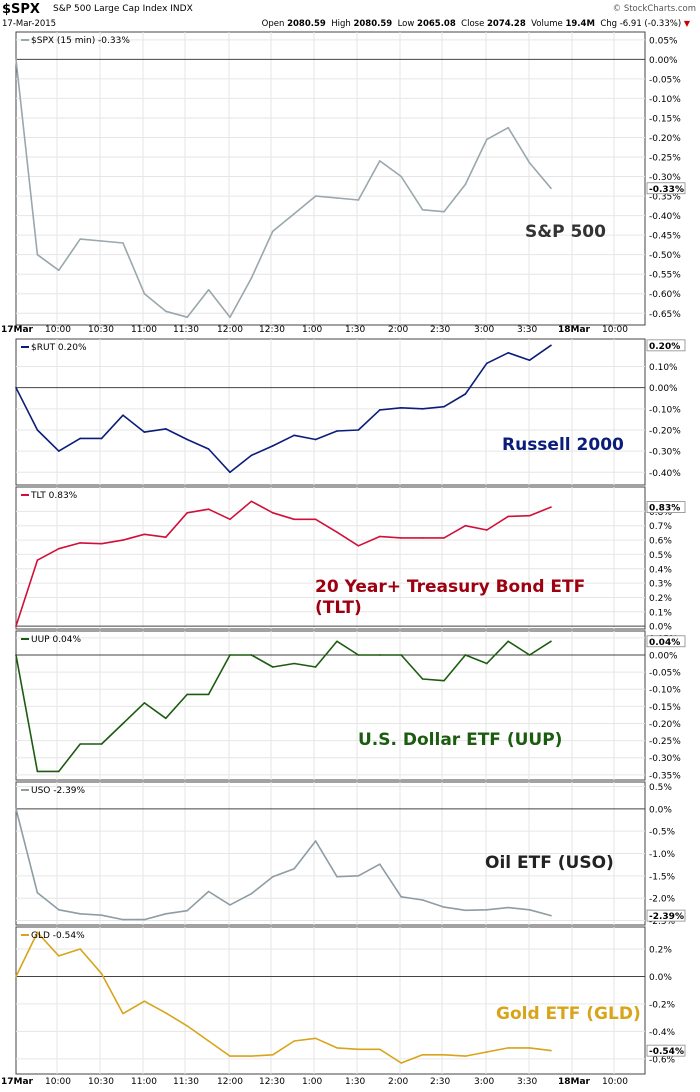 The height and width of the screenshot is (1092, 700). Describe the element at coordinates (565, 232) in the screenshot. I see `series-annotation: S&P 500` at that location.